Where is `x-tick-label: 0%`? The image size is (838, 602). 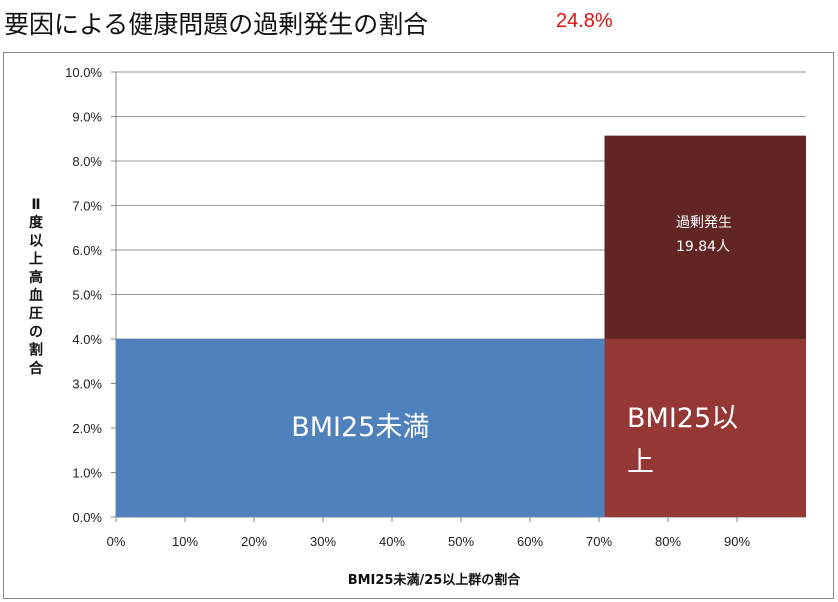
x-tick-label: 0% is located at coordinates (116, 541).